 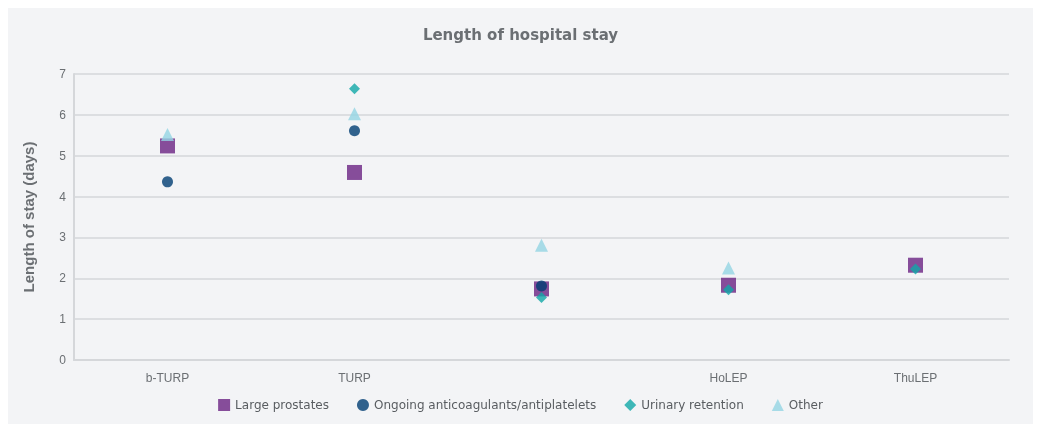 I want to click on y-tick-label: 4, so click(x=63, y=196).